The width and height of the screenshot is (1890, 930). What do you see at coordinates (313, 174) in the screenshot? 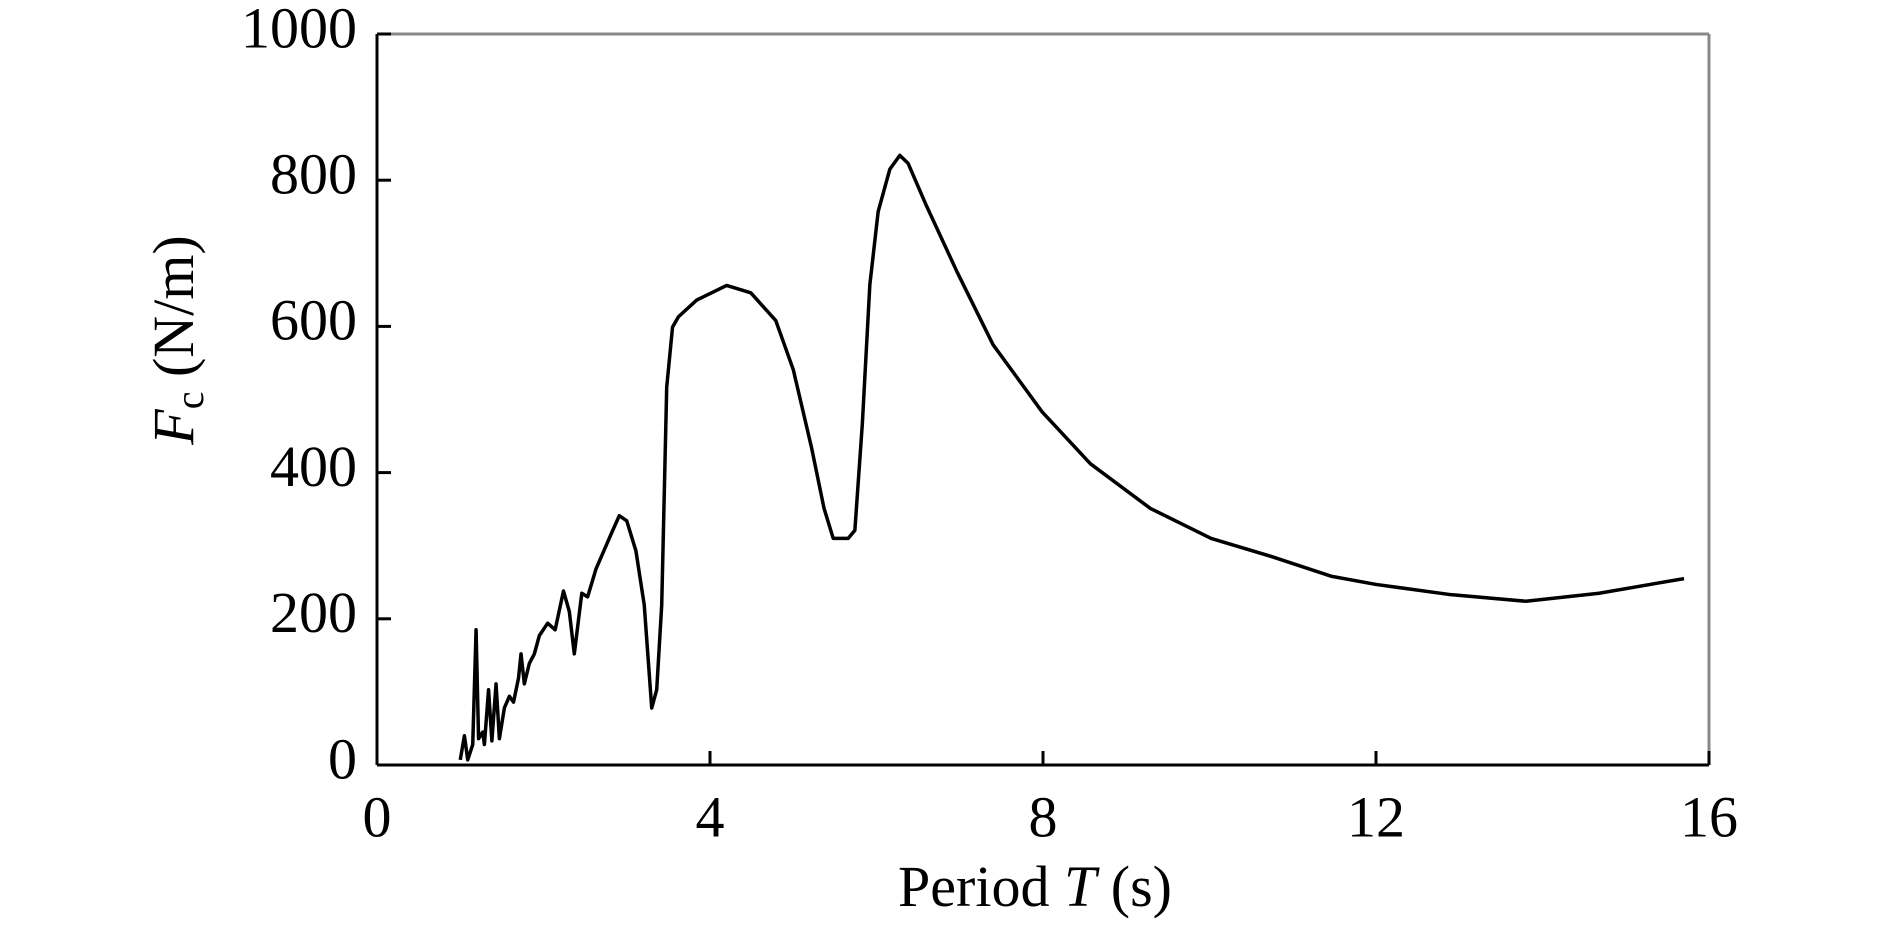
I see `y-tick-label: 800` at bounding box center [313, 174].